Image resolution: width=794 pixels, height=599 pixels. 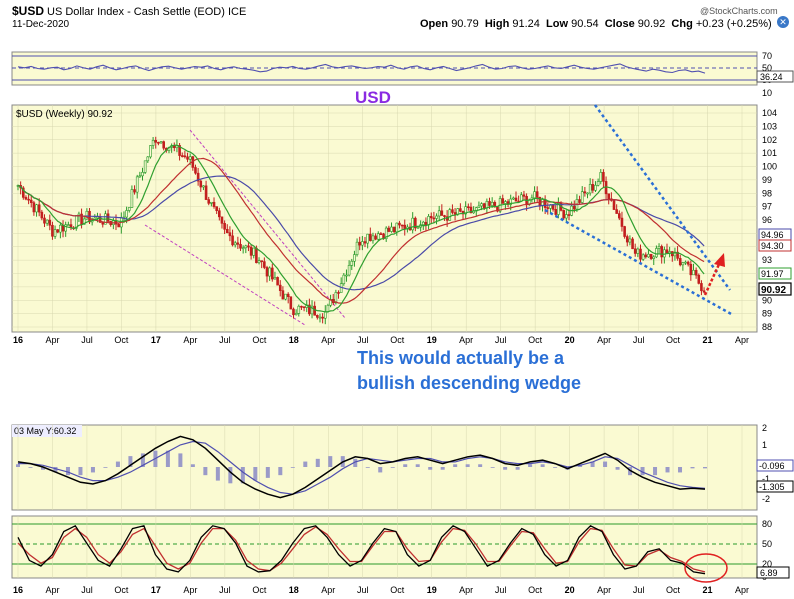 What do you see at coordinates (267, 224) in the screenshot?
I see `channel-upper` at bounding box center [267, 224].